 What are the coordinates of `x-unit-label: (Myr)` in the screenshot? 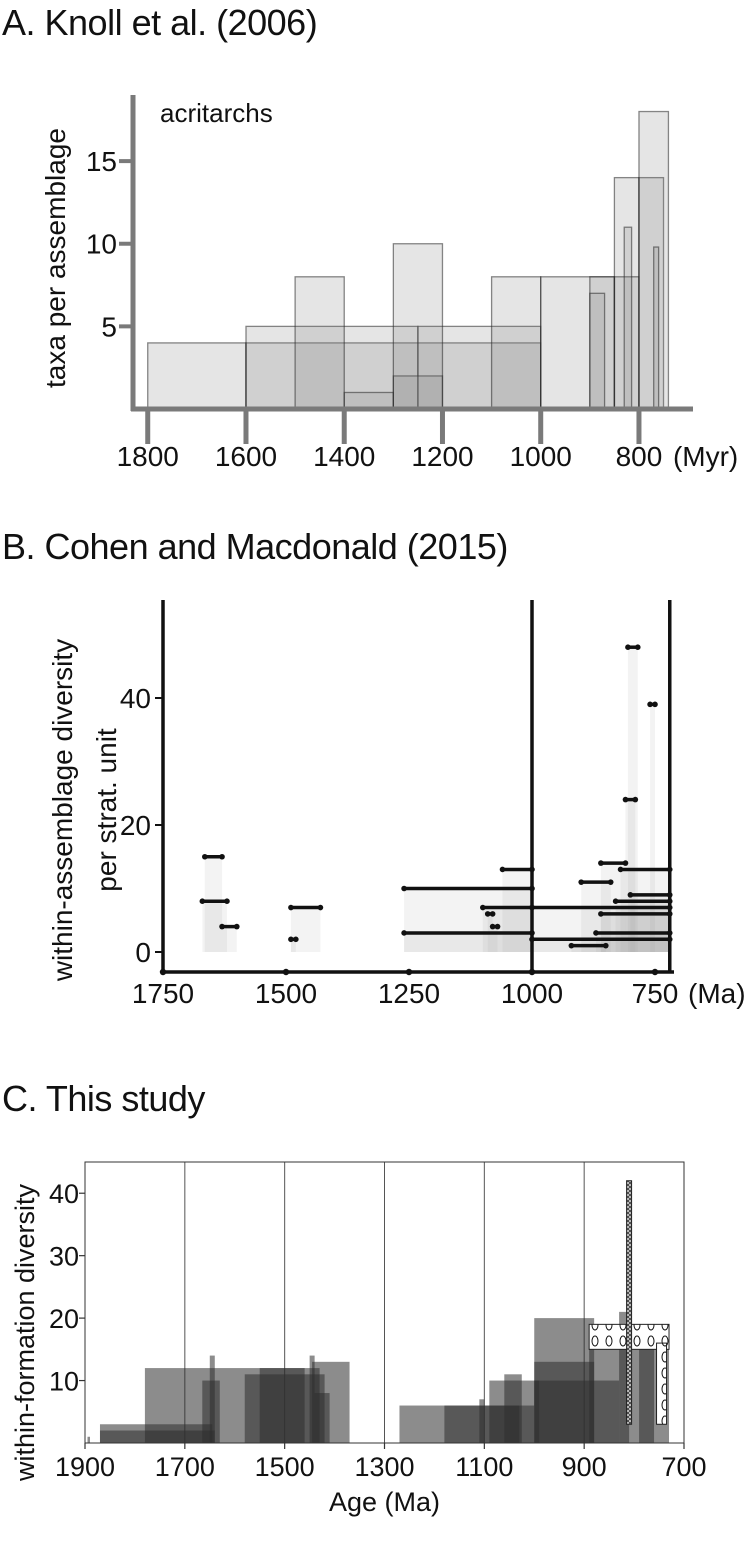 It's located at (705, 456).